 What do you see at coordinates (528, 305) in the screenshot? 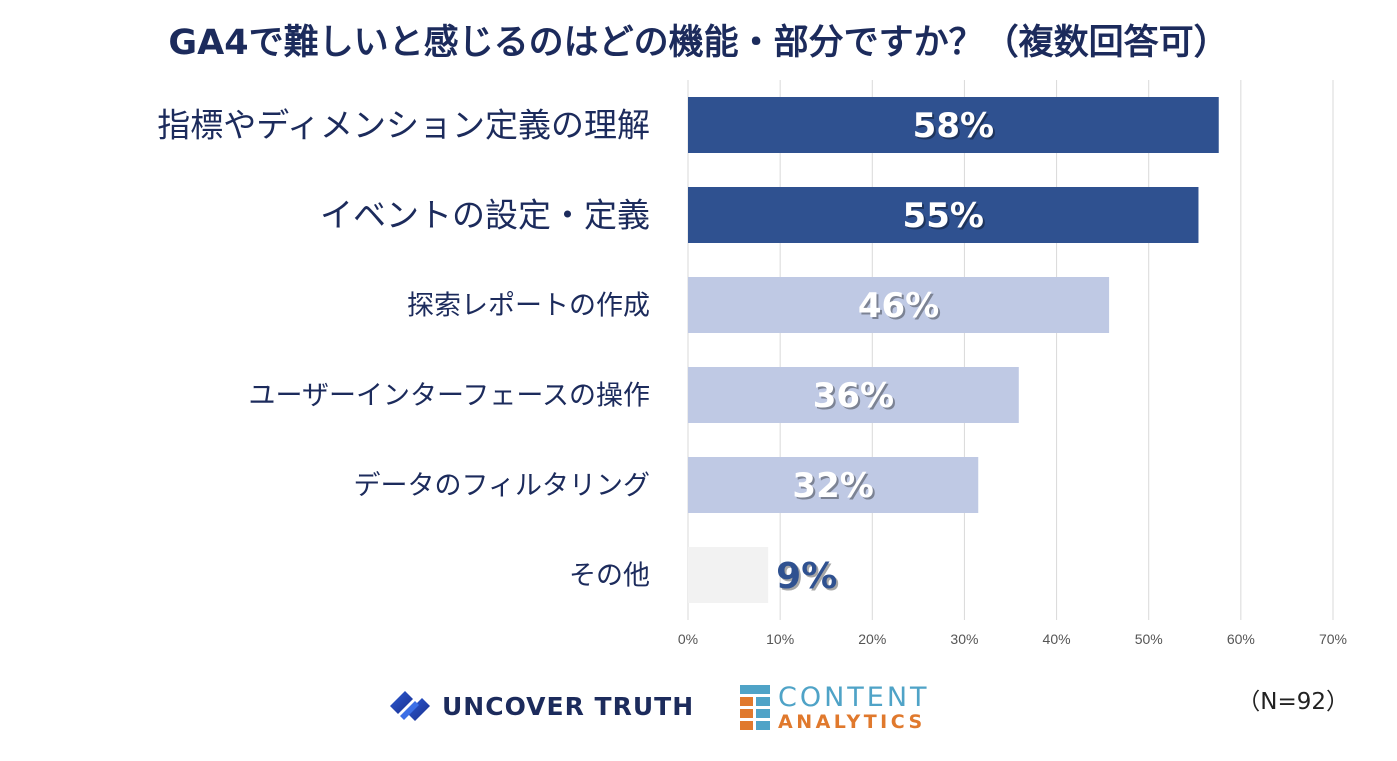
I see `category-label: 探索レポートの作成` at bounding box center [528, 305].